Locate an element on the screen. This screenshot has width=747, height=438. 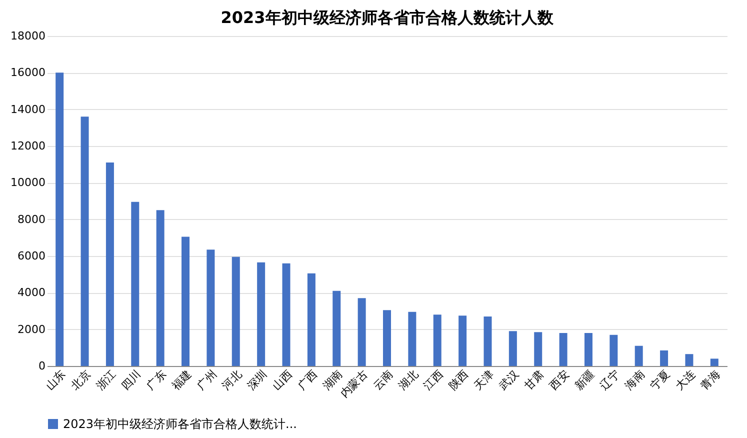
x-tick-label: 福建 is located at coordinates (181, 380).